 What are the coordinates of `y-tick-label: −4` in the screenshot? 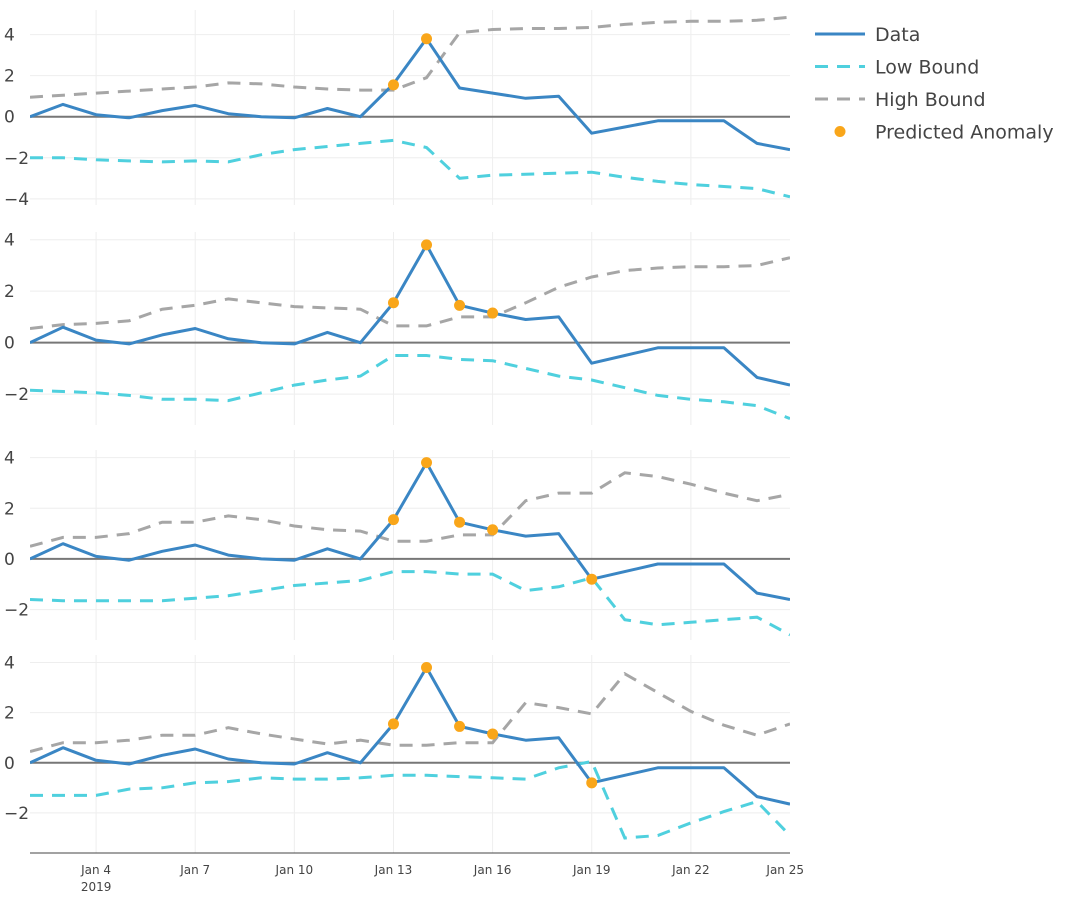 It's located at (16, 200).